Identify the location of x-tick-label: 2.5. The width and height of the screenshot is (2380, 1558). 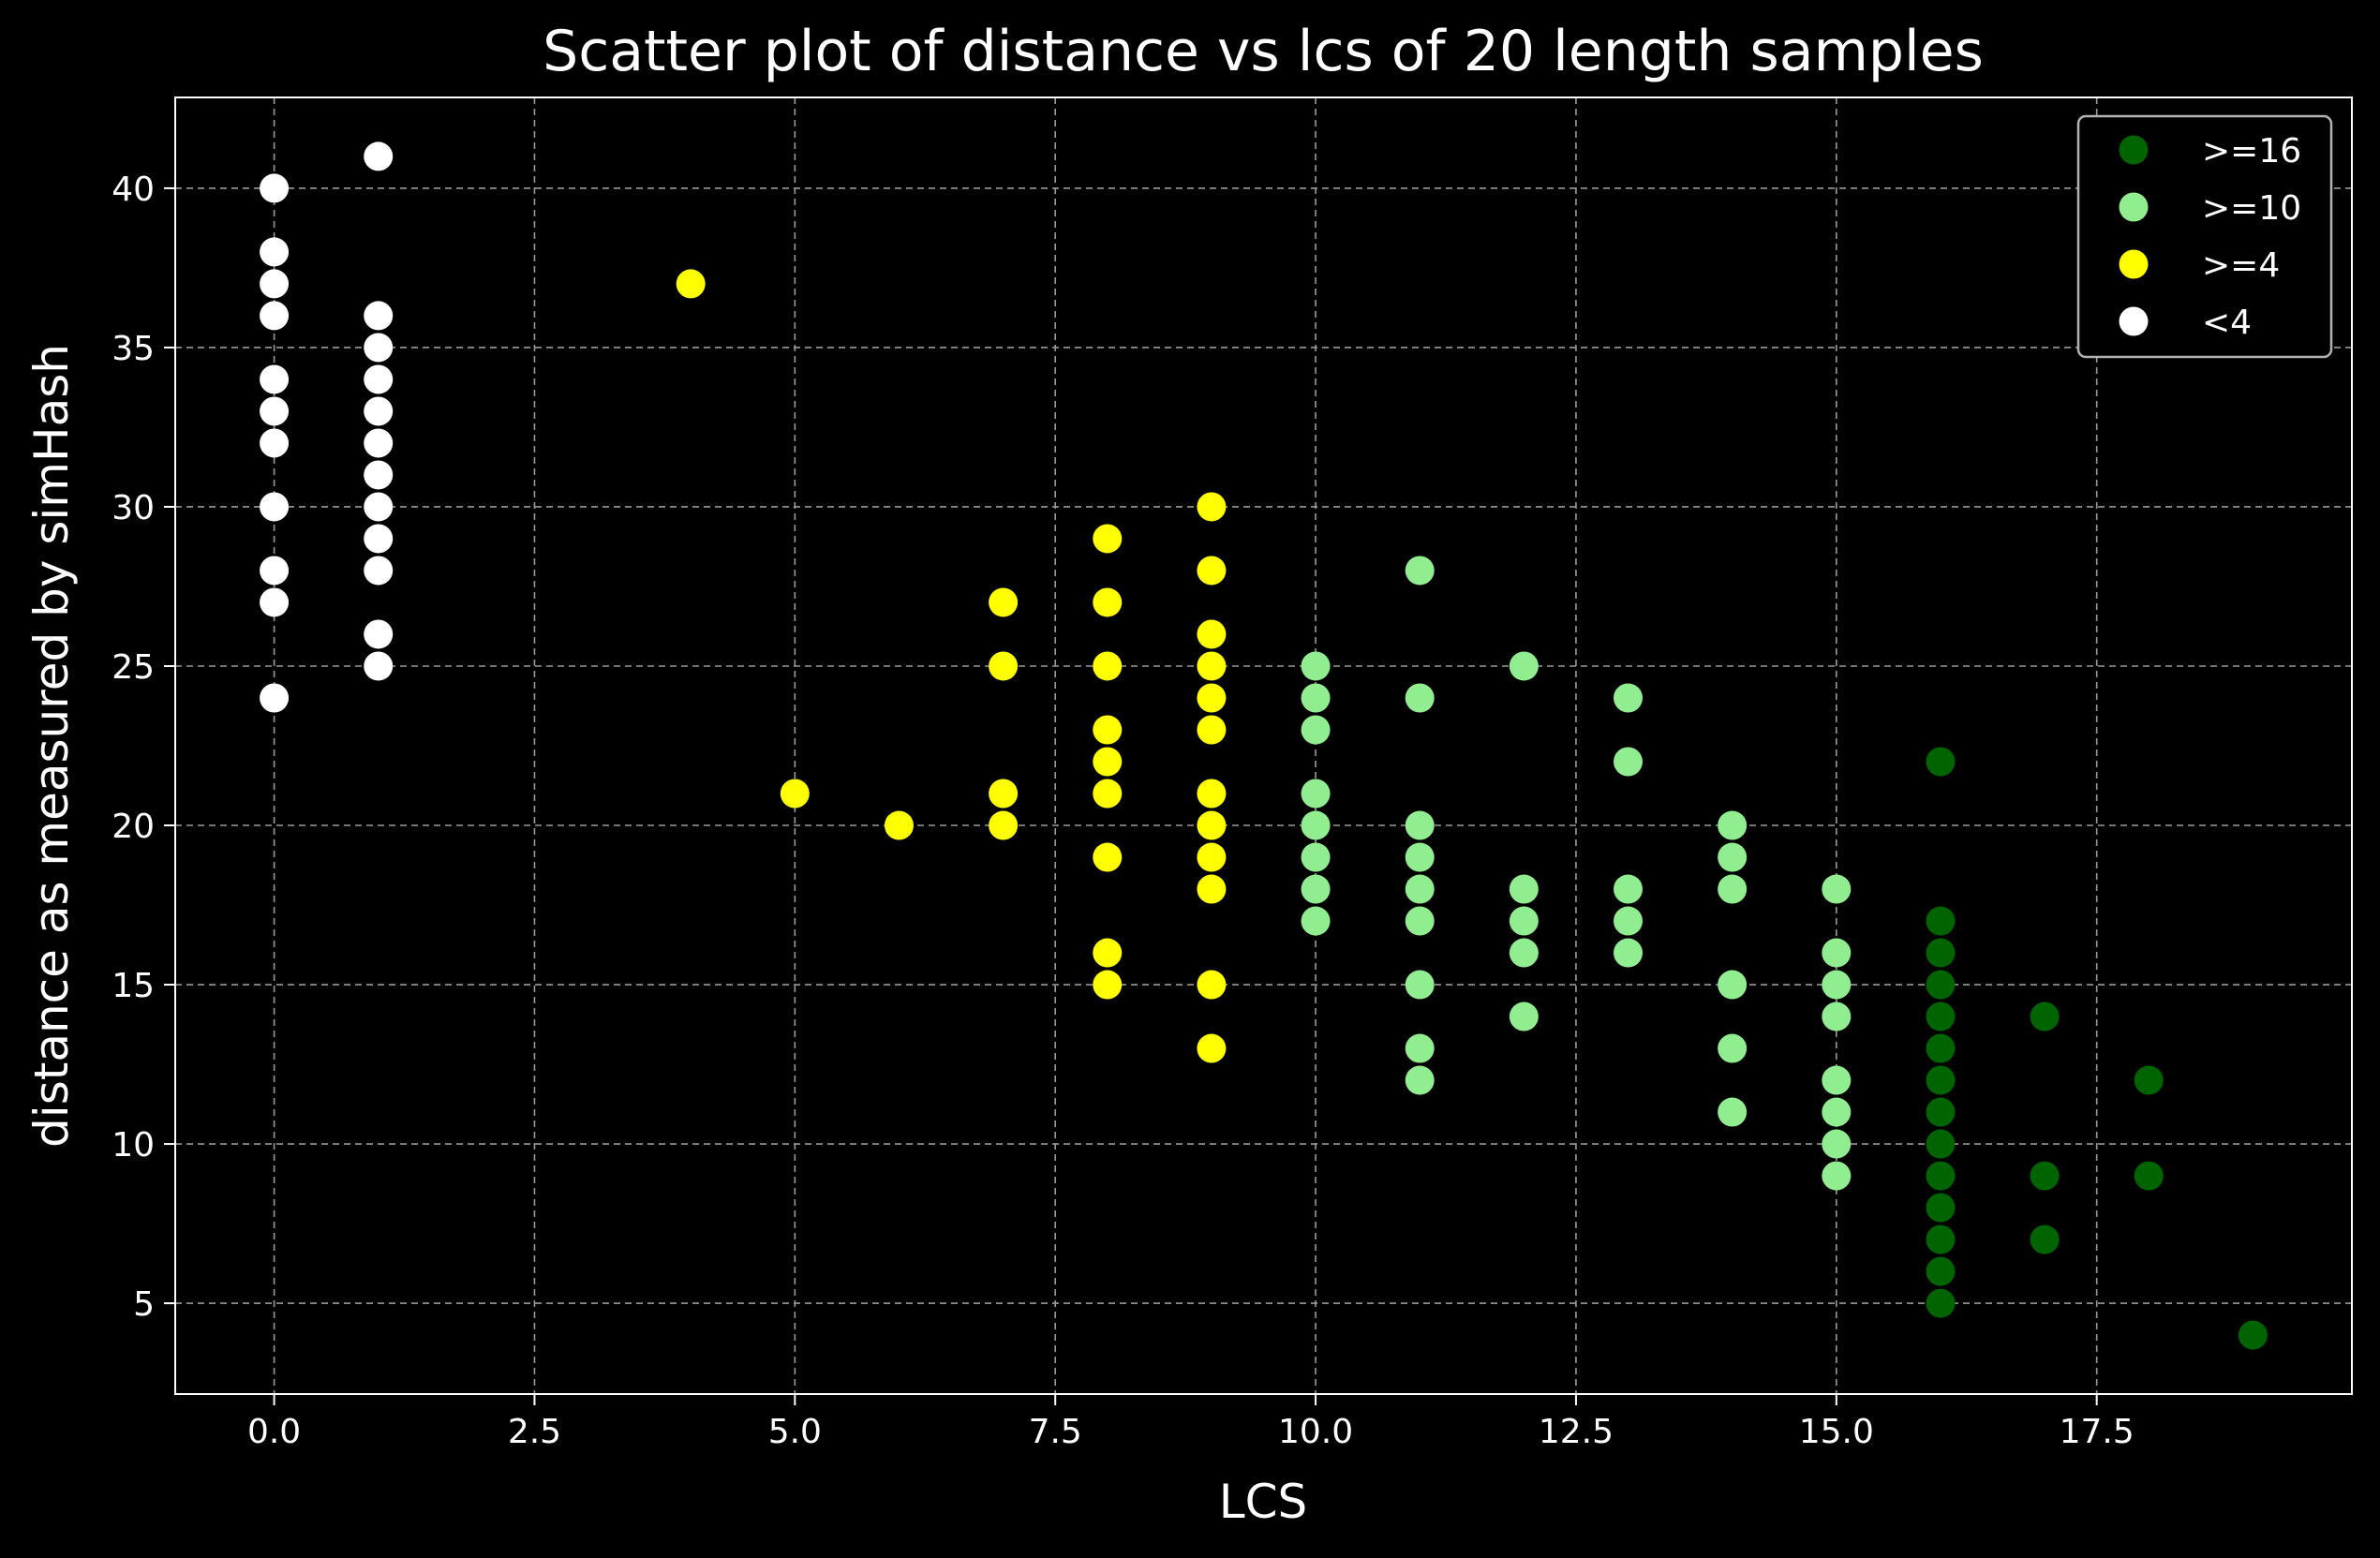
(534, 1432).